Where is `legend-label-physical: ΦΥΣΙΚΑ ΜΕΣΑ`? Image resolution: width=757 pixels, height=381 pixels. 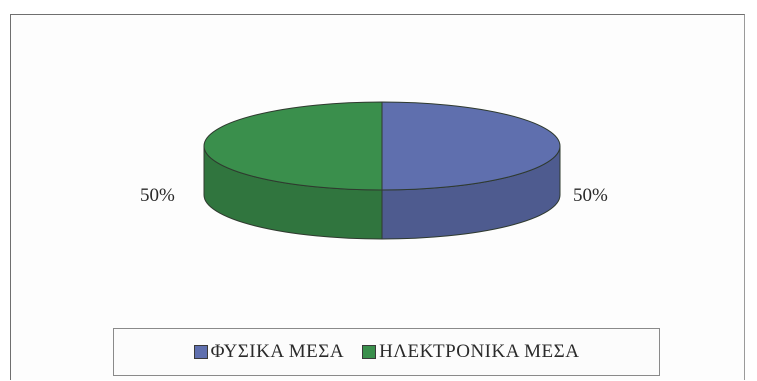
legend-label-physical: ΦΥΣΙΚΑ ΜΕΣΑ is located at coordinates (277, 351).